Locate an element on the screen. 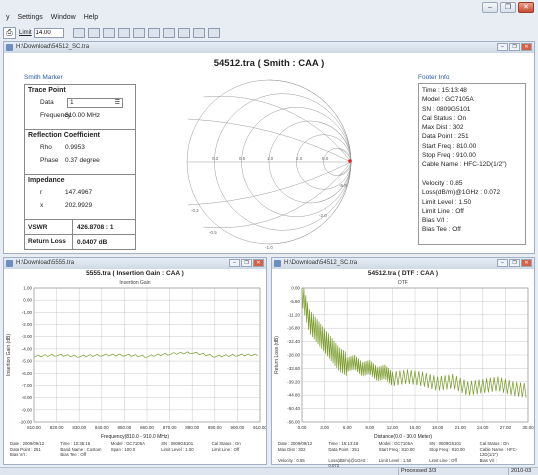 This screenshot has width=538, height=475. menu-item: y is located at coordinates (8, 17).